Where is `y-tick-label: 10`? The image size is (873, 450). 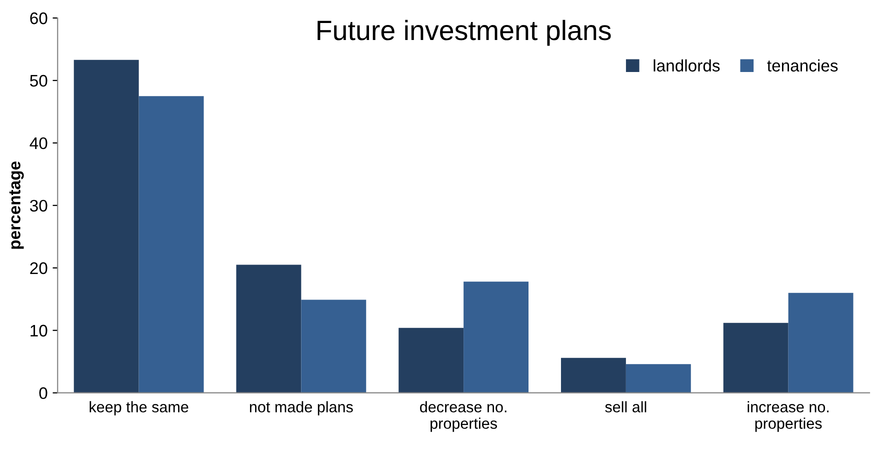 y-tick-label: 10 is located at coordinates (39, 330).